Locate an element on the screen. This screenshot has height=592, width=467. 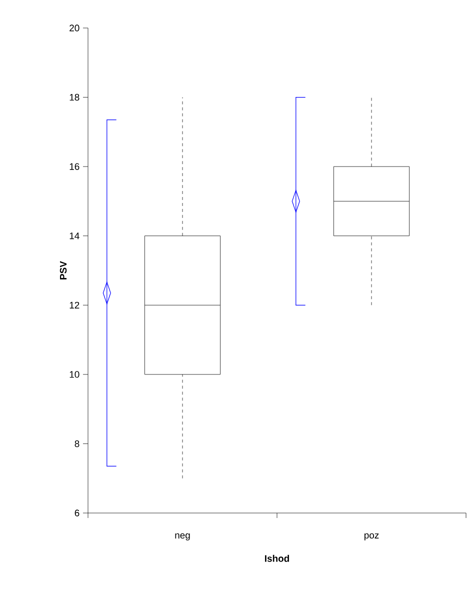
x-axis-title: Ishod is located at coordinates (277, 558).